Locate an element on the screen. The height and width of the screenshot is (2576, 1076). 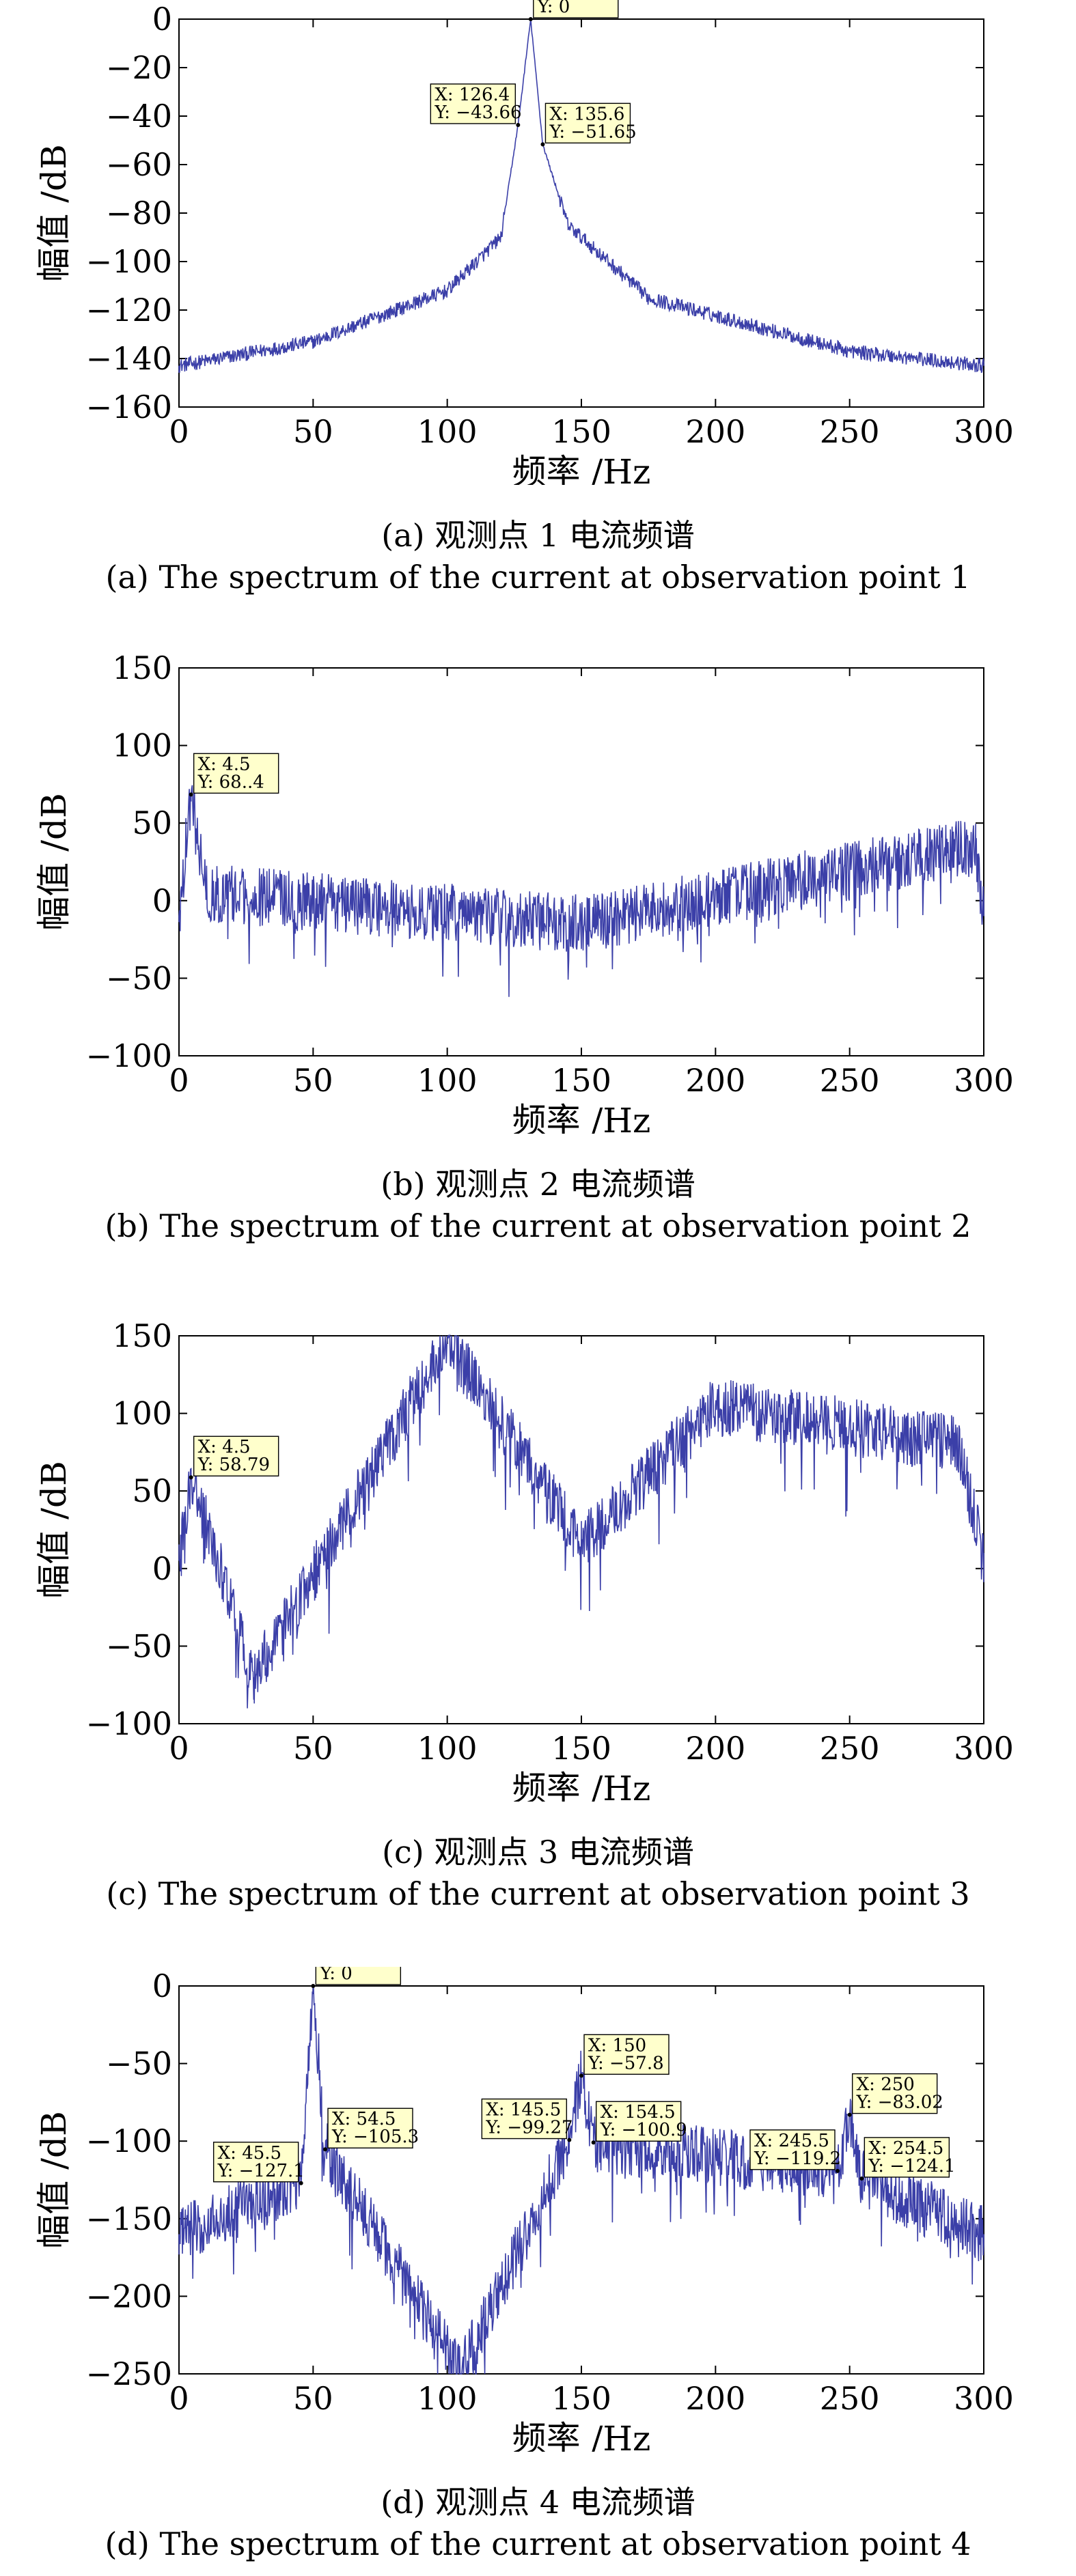
datatip-x: X: 126.4 is located at coordinates (472, 95).